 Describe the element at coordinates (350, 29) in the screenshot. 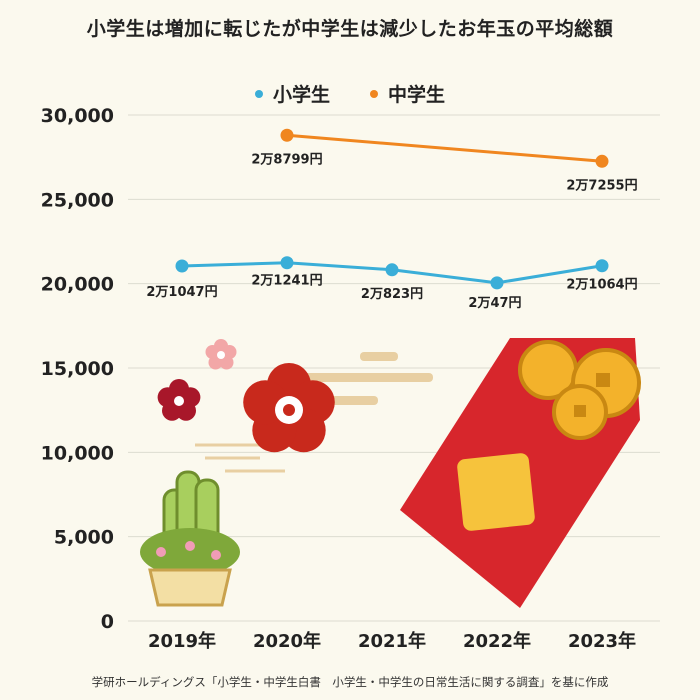

I see `chart-title: 小学生は増加に転じたが中学生は減少したお年玉の平均総額` at that location.